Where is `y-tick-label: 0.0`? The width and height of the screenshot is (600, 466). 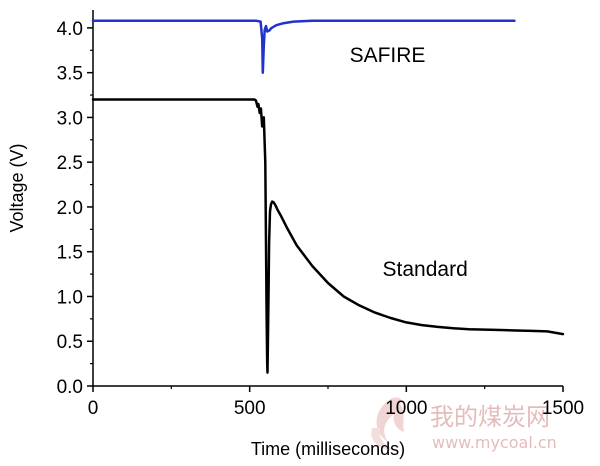
y-tick-label: 0.0 is located at coordinates (70, 387).